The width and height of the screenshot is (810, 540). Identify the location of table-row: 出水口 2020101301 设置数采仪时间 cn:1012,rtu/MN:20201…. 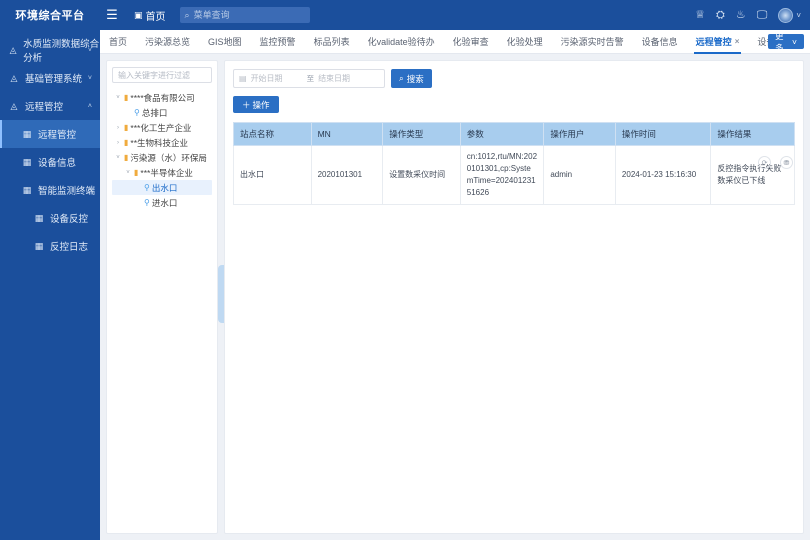
(514, 175).